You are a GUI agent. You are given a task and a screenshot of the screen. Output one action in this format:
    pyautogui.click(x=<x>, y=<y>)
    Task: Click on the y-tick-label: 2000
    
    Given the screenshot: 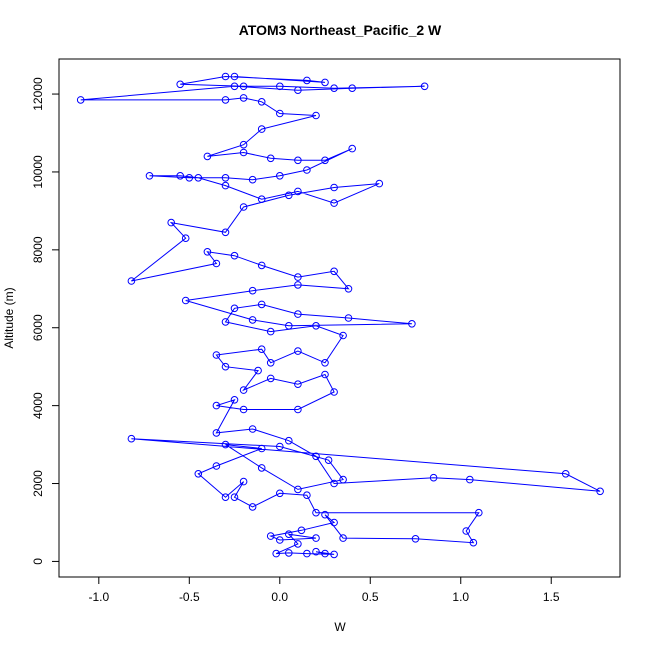 What is the action you would take?
    pyautogui.click(x=38, y=483)
    